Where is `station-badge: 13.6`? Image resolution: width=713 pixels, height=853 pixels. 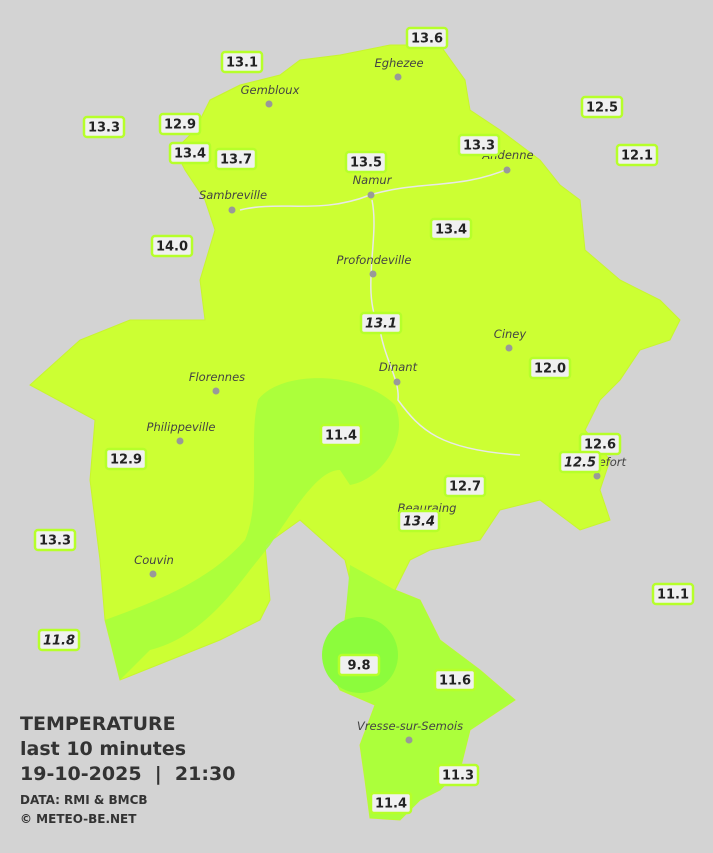
station-badge: 13.6 is located at coordinates (427, 38).